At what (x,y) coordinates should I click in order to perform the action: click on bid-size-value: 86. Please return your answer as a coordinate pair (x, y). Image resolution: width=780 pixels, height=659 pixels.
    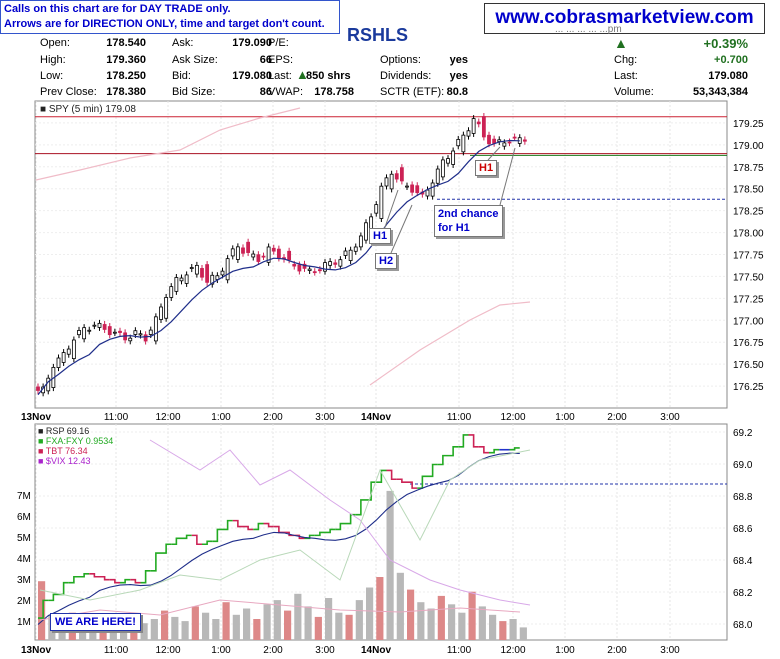
    Looking at the image, I should click on (265, 92).